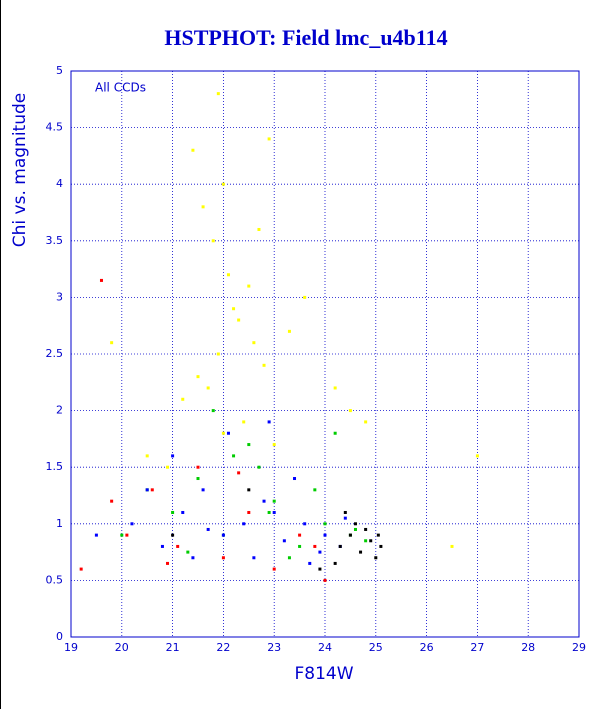 The image size is (612, 709). What do you see at coordinates (59, 296) in the screenshot?
I see `y-tick-label: 3` at bounding box center [59, 296].